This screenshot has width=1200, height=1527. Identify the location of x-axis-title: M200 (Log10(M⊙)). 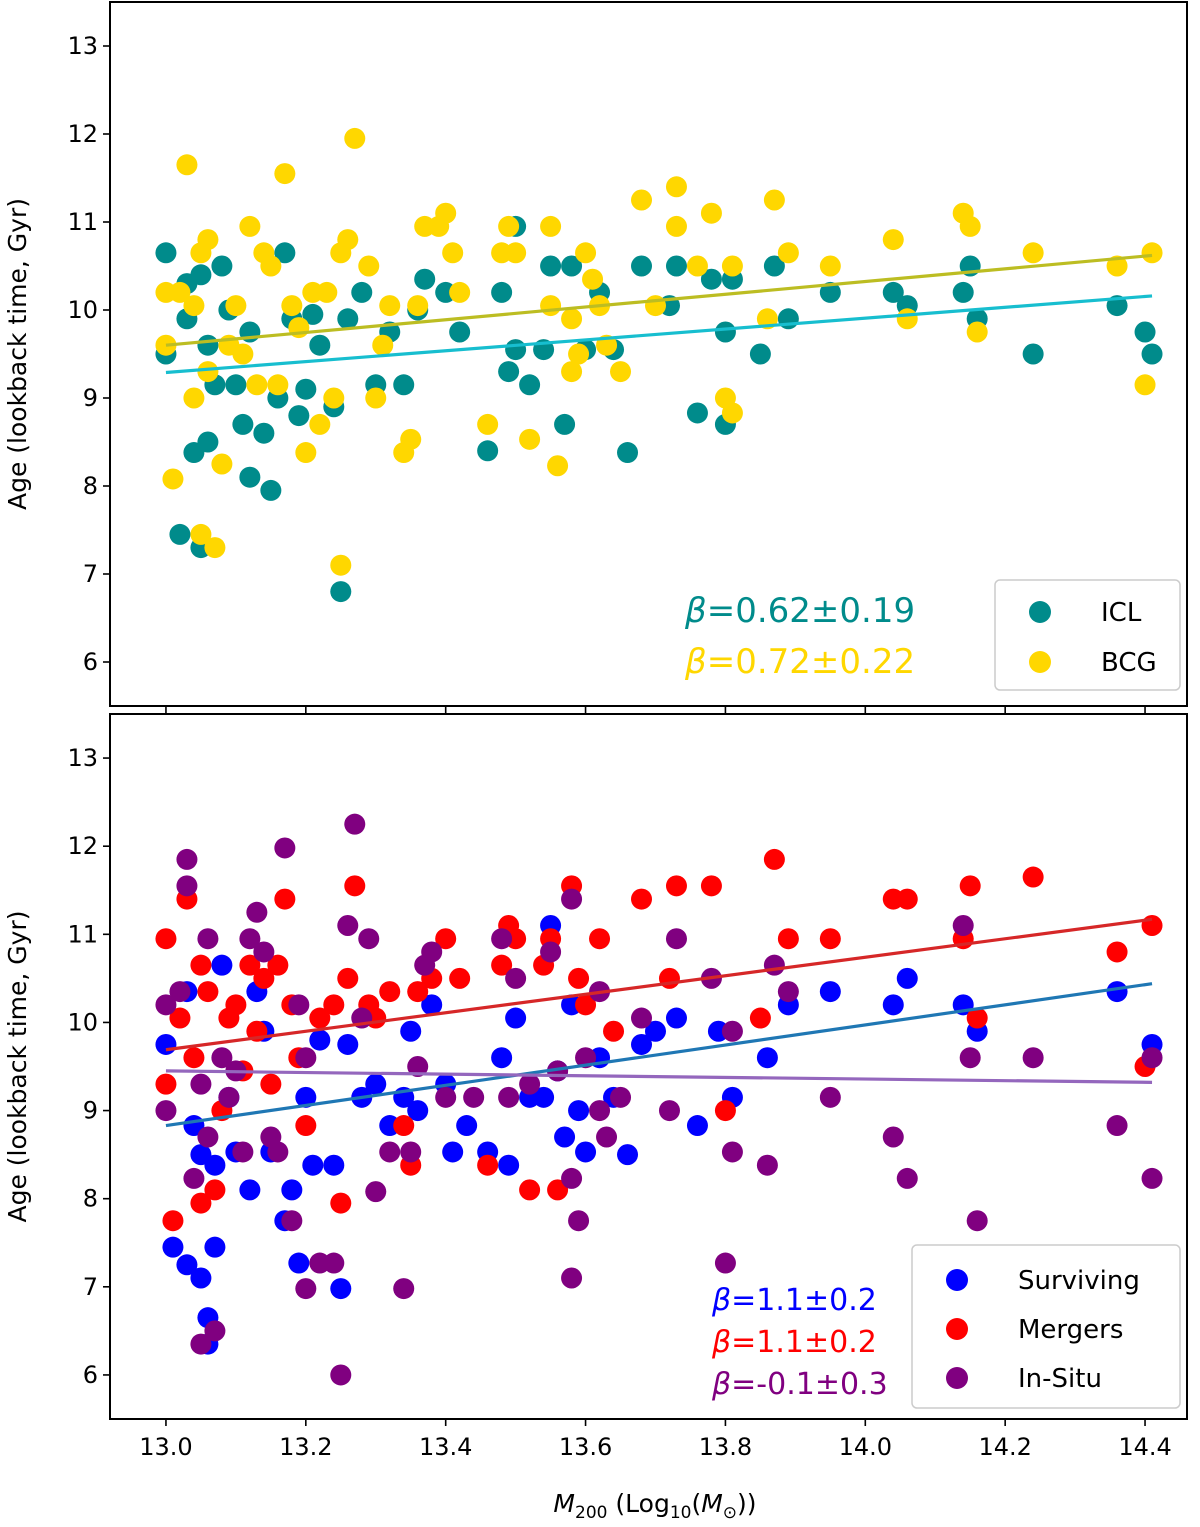
(654, 1506).